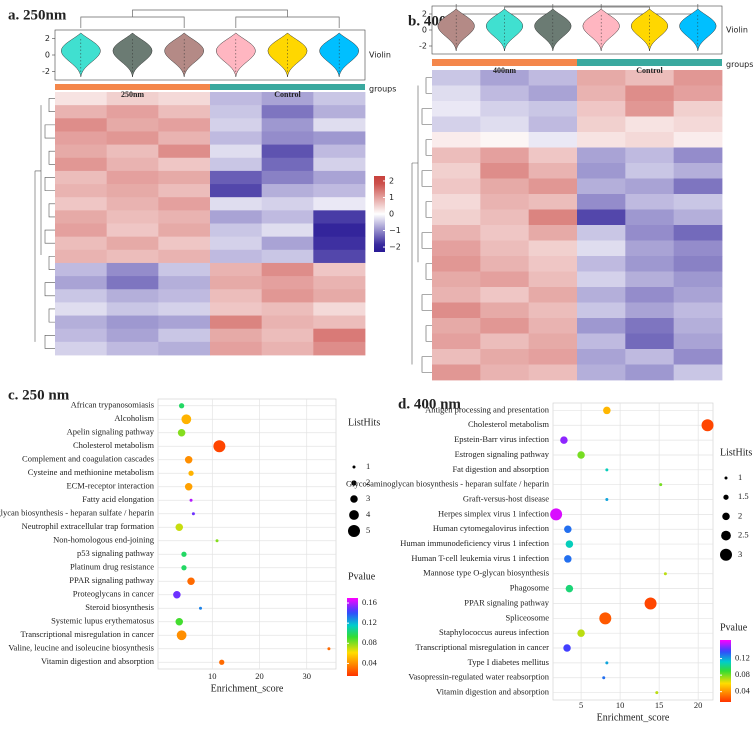  What do you see at coordinates (659, 705) in the screenshot?
I see `x-tick-label: 15` at bounding box center [659, 705].